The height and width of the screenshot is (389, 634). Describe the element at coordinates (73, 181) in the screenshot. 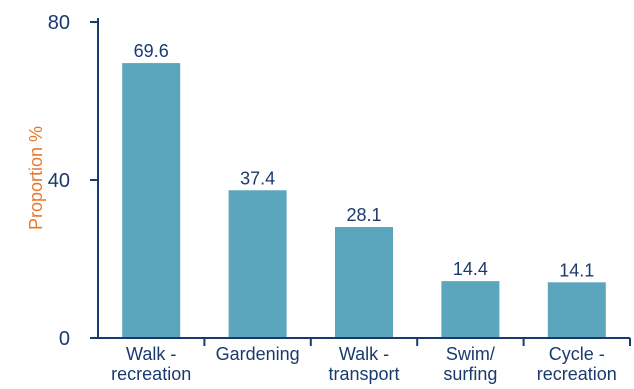

I see `y-axis-ticks: 0 40 80` at that location.